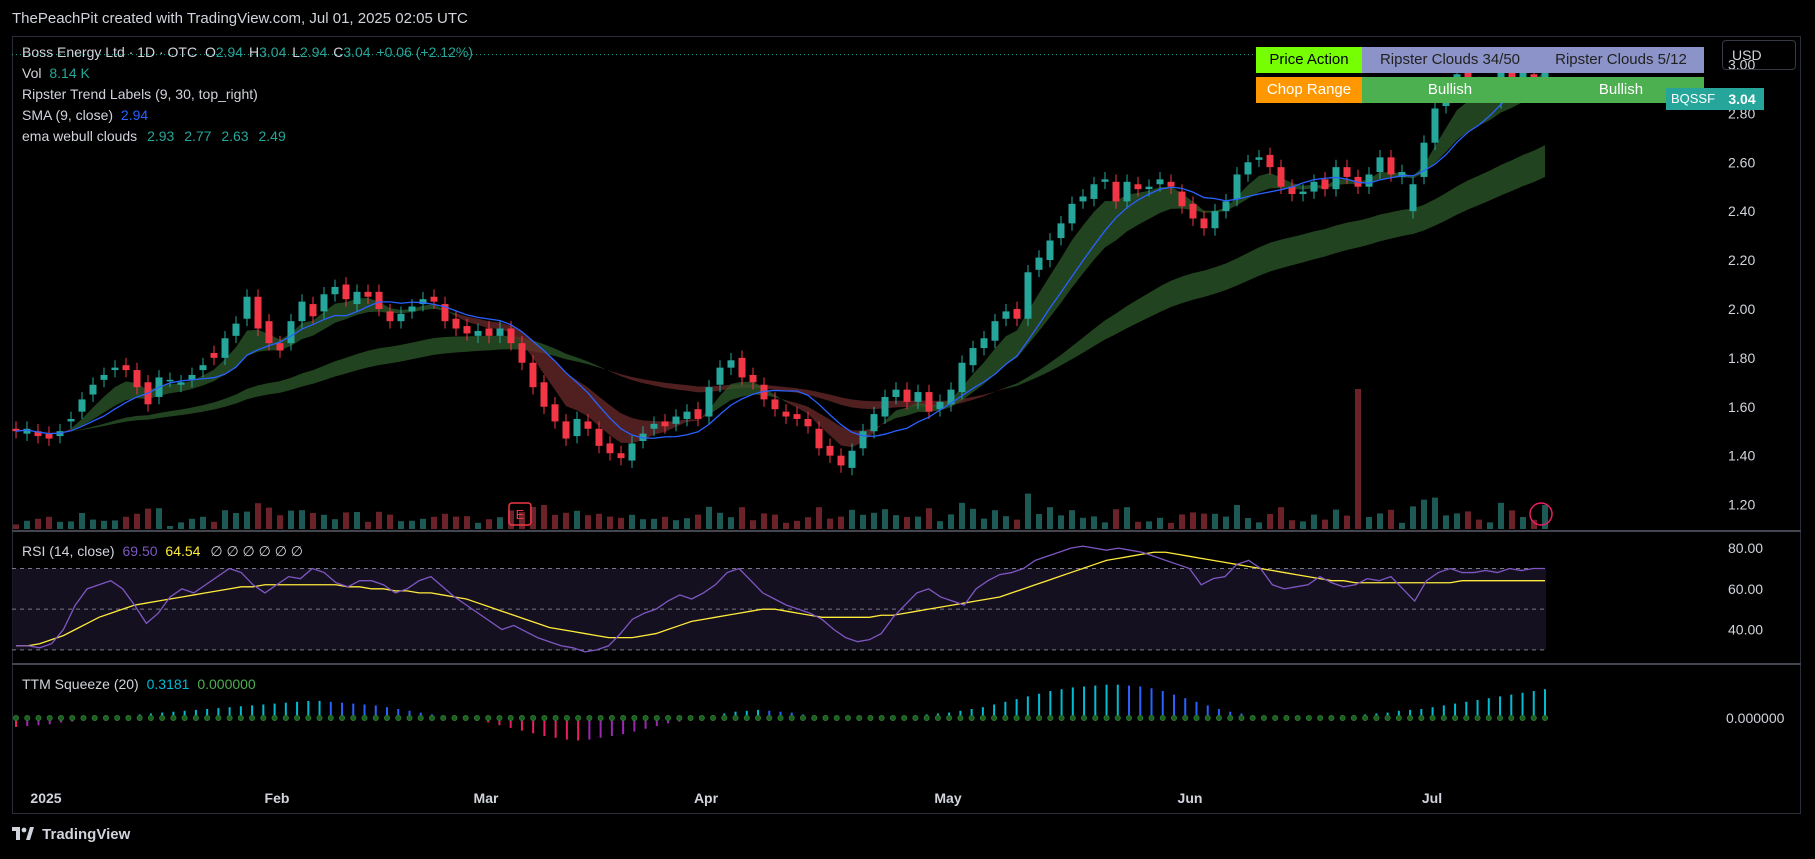 The height and width of the screenshot is (859, 1815). I want to click on rsi-value: 69.50, so click(140, 551).